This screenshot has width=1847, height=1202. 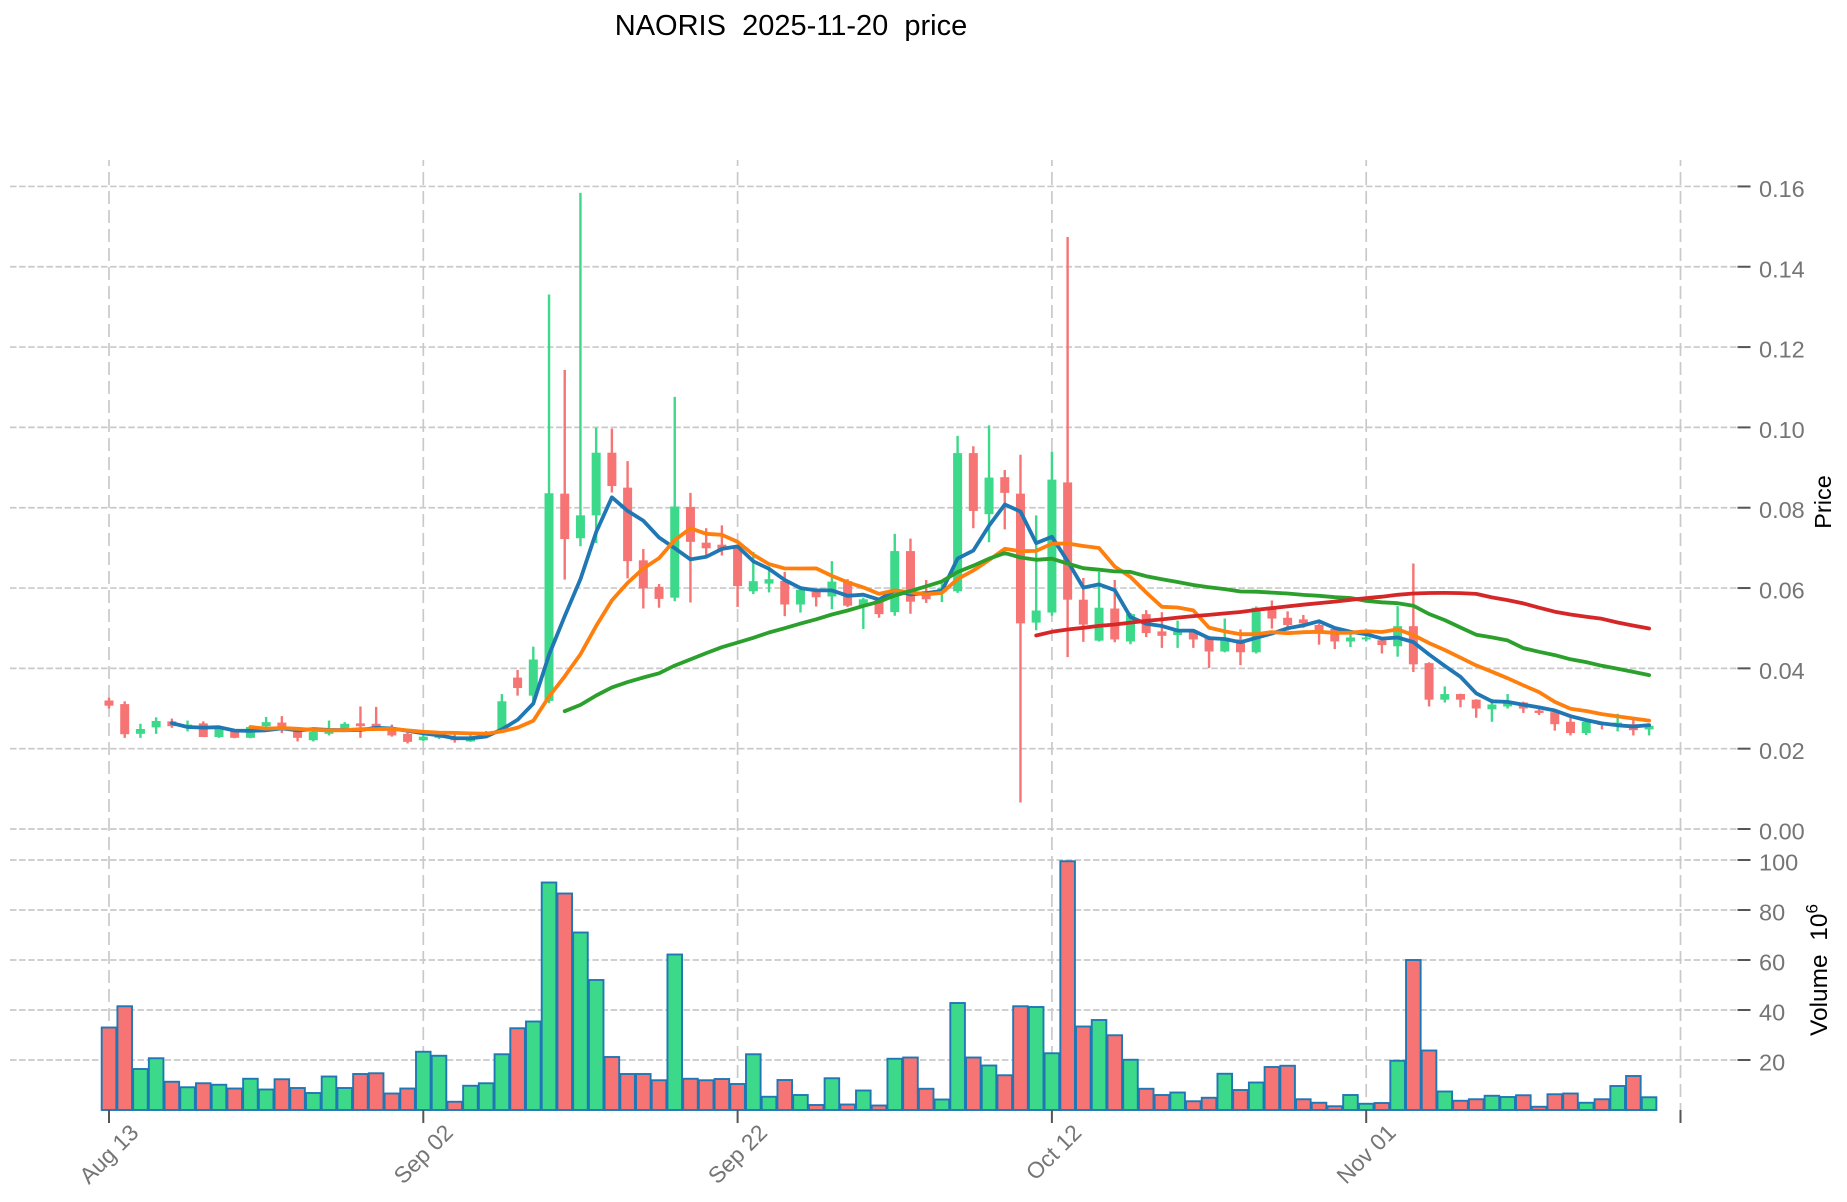 What do you see at coordinates (1782, 751) in the screenshot?
I see `svg-text: 0.02` at bounding box center [1782, 751].